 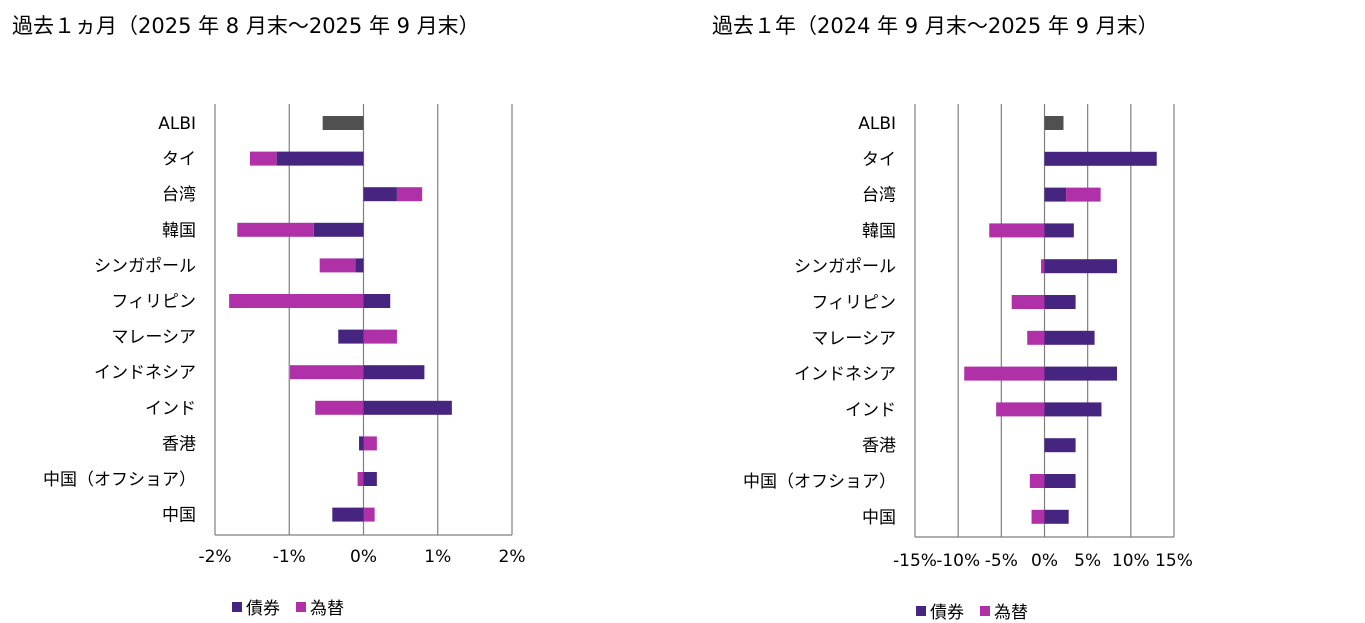 I want to click on x-tick-label: 5%, so click(x=1087, y=561).